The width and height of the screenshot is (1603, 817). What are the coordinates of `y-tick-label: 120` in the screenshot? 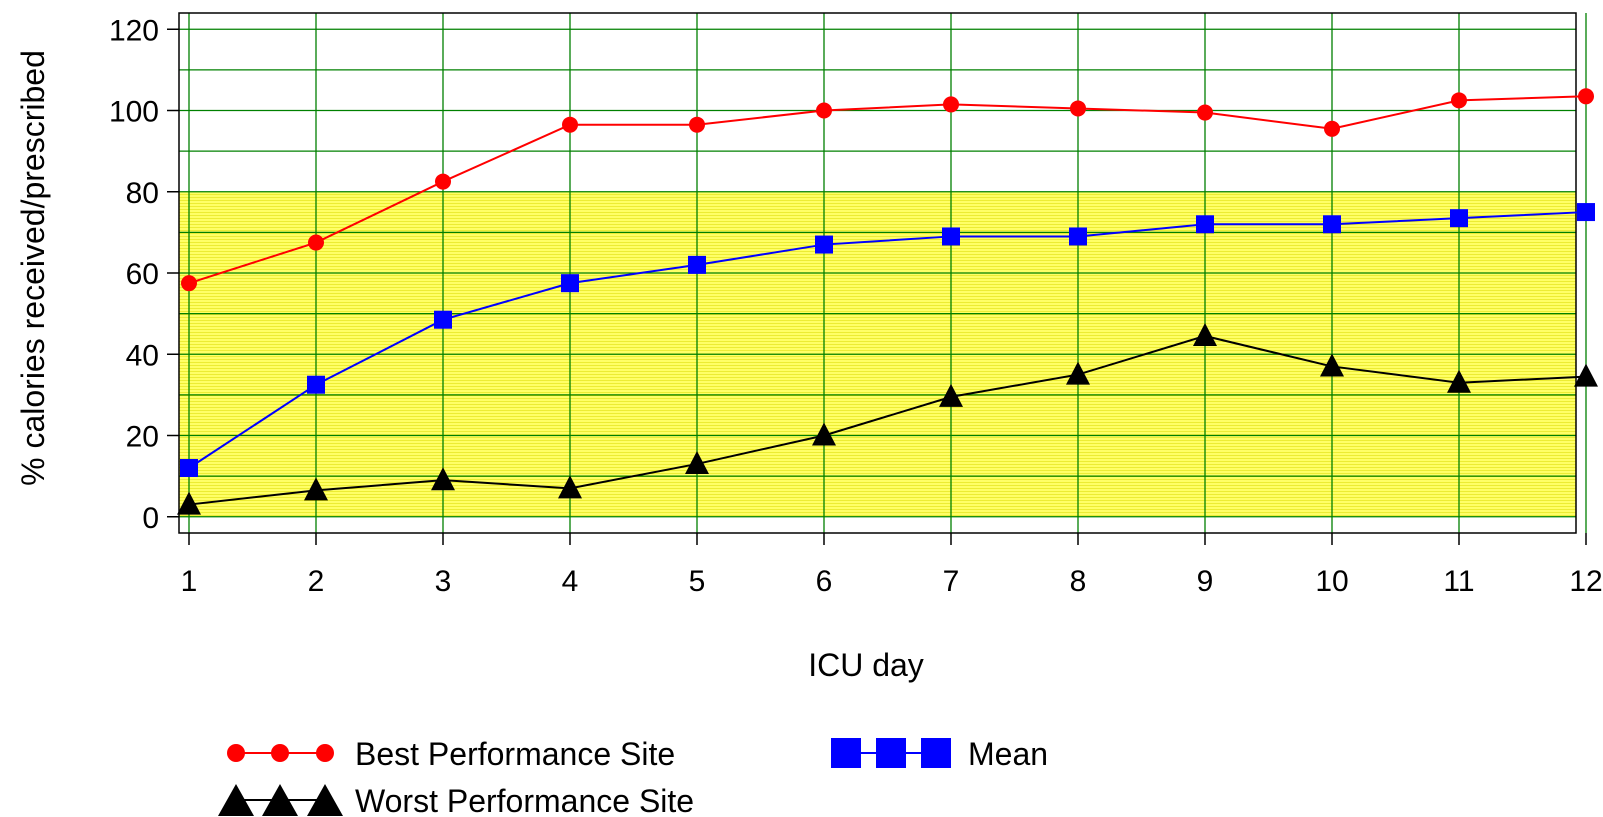 It's located at (134, 30).